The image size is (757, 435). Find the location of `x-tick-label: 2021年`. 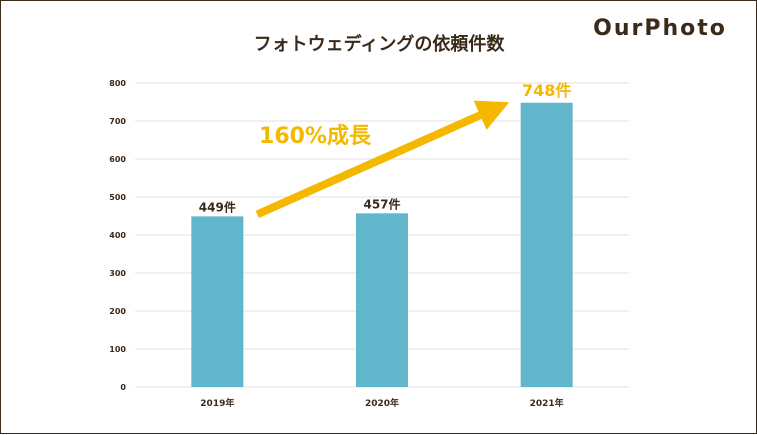

x-tick-label: 2021年 is located at coordinates (547, 403).